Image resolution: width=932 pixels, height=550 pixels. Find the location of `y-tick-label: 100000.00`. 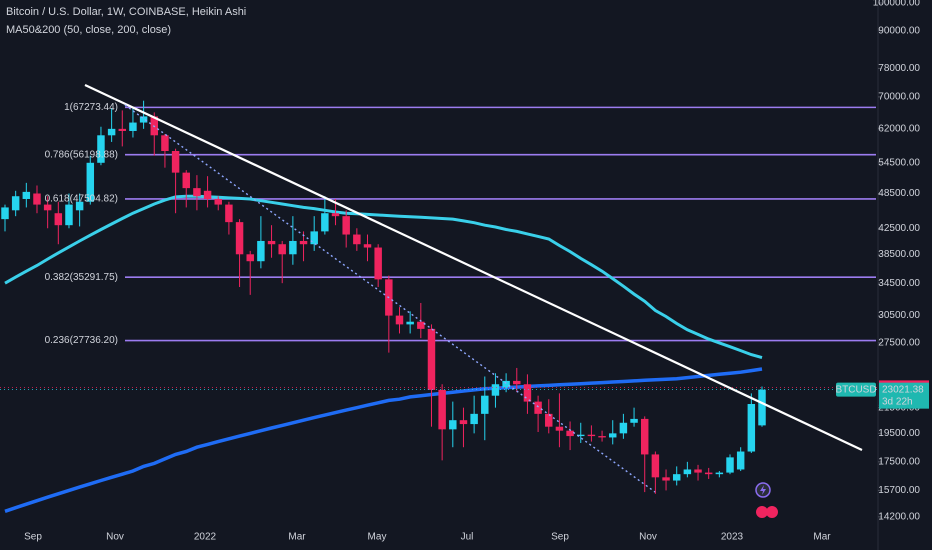

y-tick-label: 100000.00 is located at coordinates (897, 4).